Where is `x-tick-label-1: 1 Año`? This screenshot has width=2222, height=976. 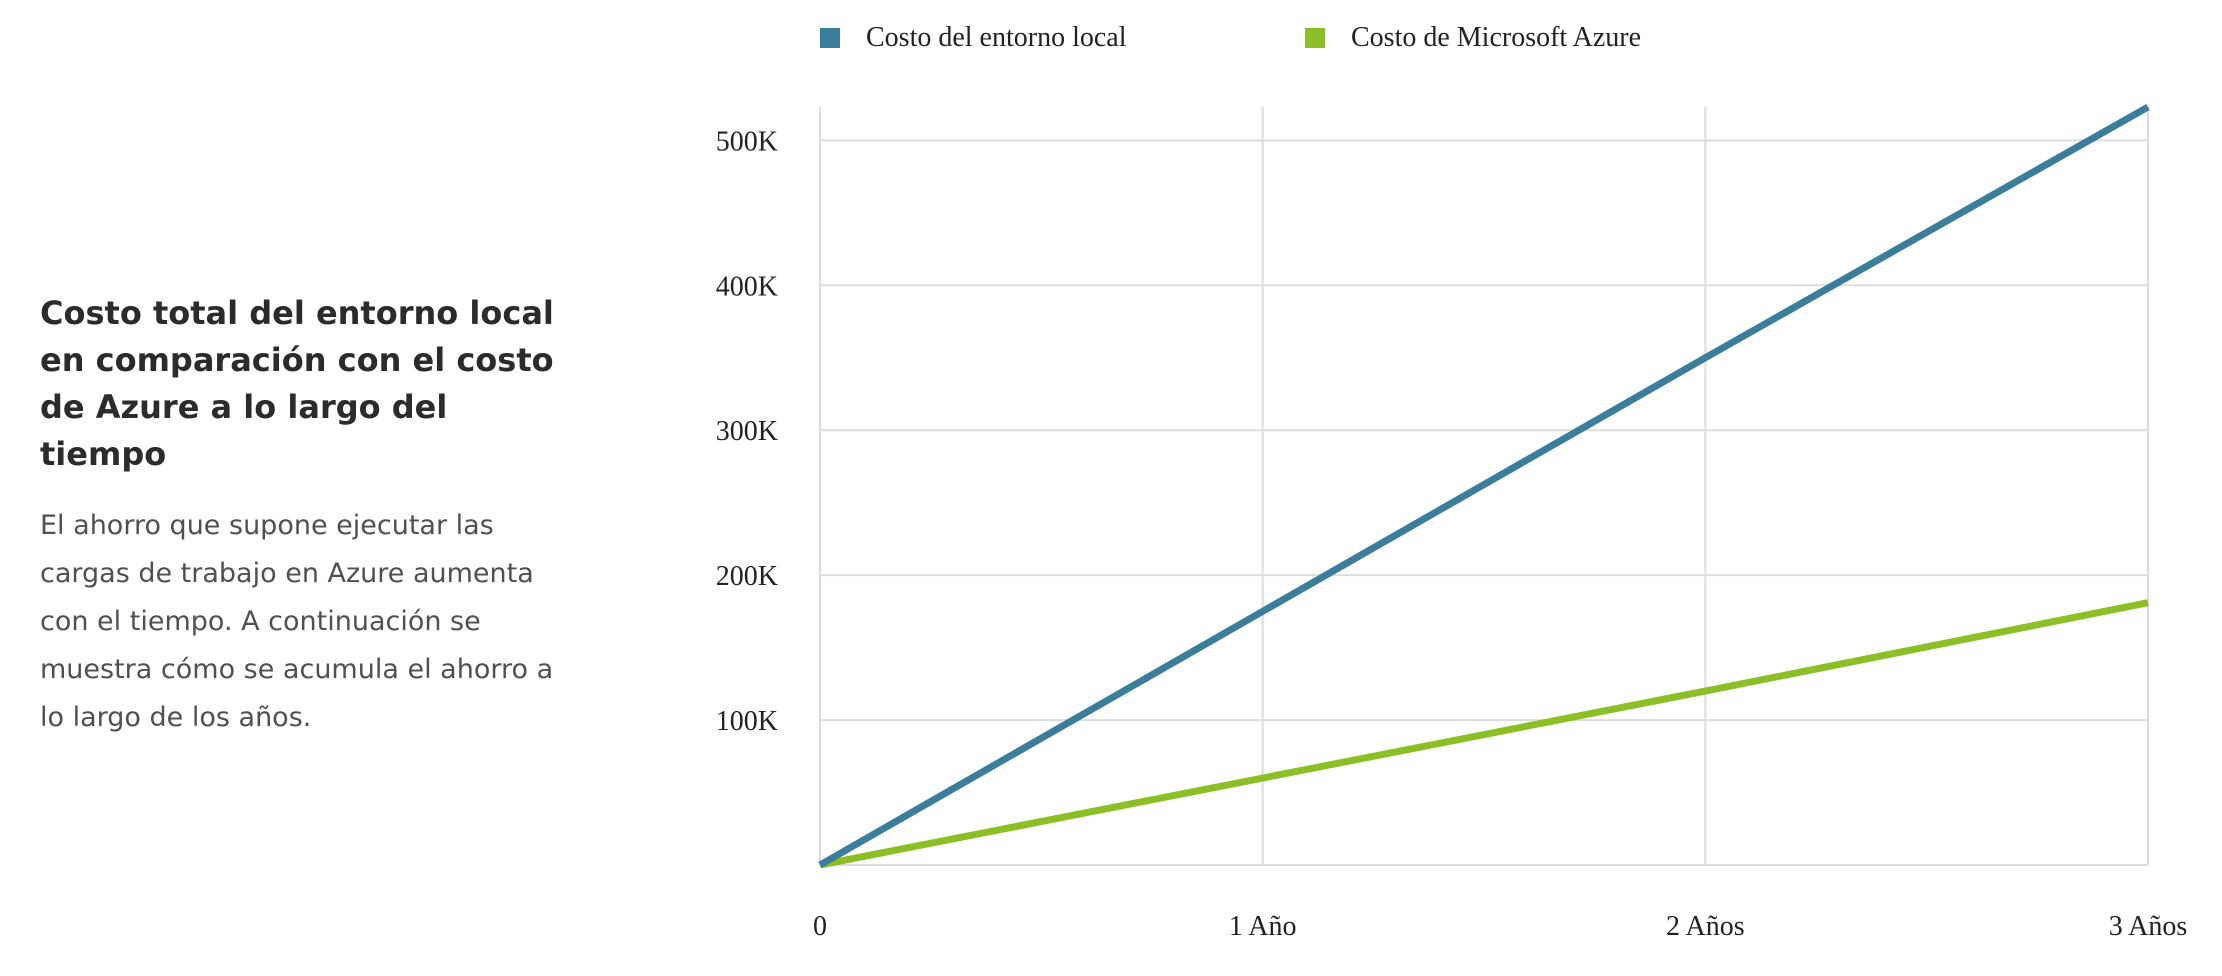 x-tick-label-1: 1 Año is located at coordinates (1263, 926).